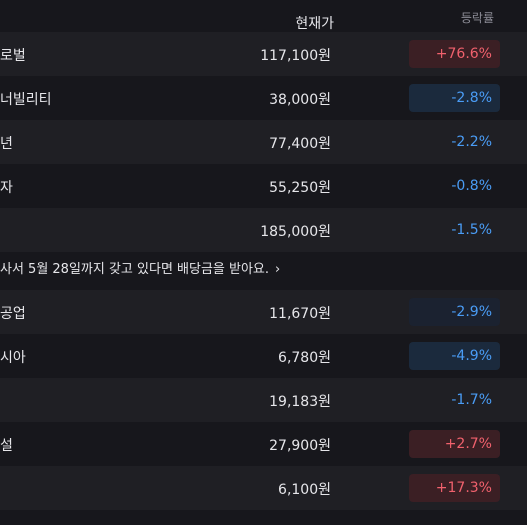  I want to click on stock-name: 자, so click(6, 188).